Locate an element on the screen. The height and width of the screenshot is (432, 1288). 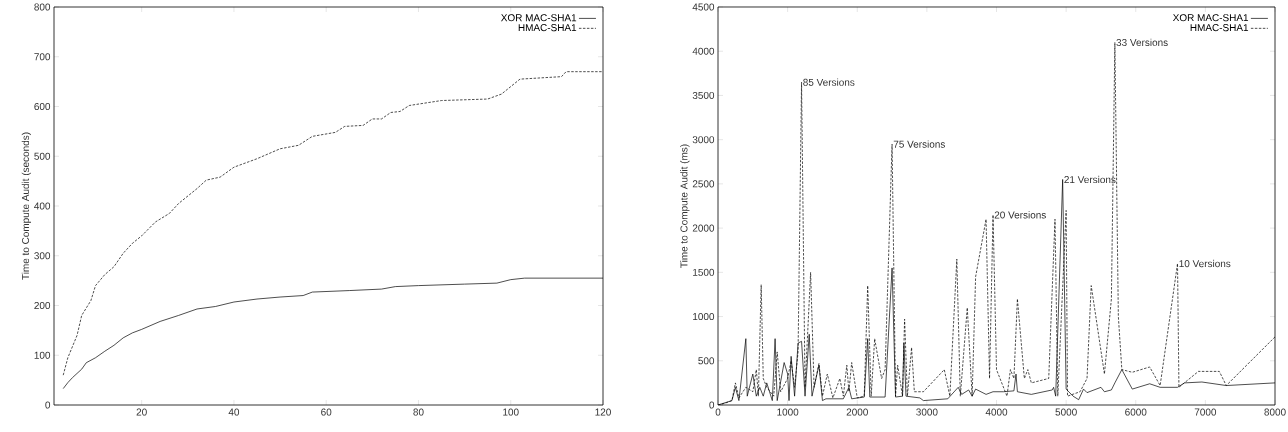
x-tick-label: 3000 is located at coordinates (927, 412).